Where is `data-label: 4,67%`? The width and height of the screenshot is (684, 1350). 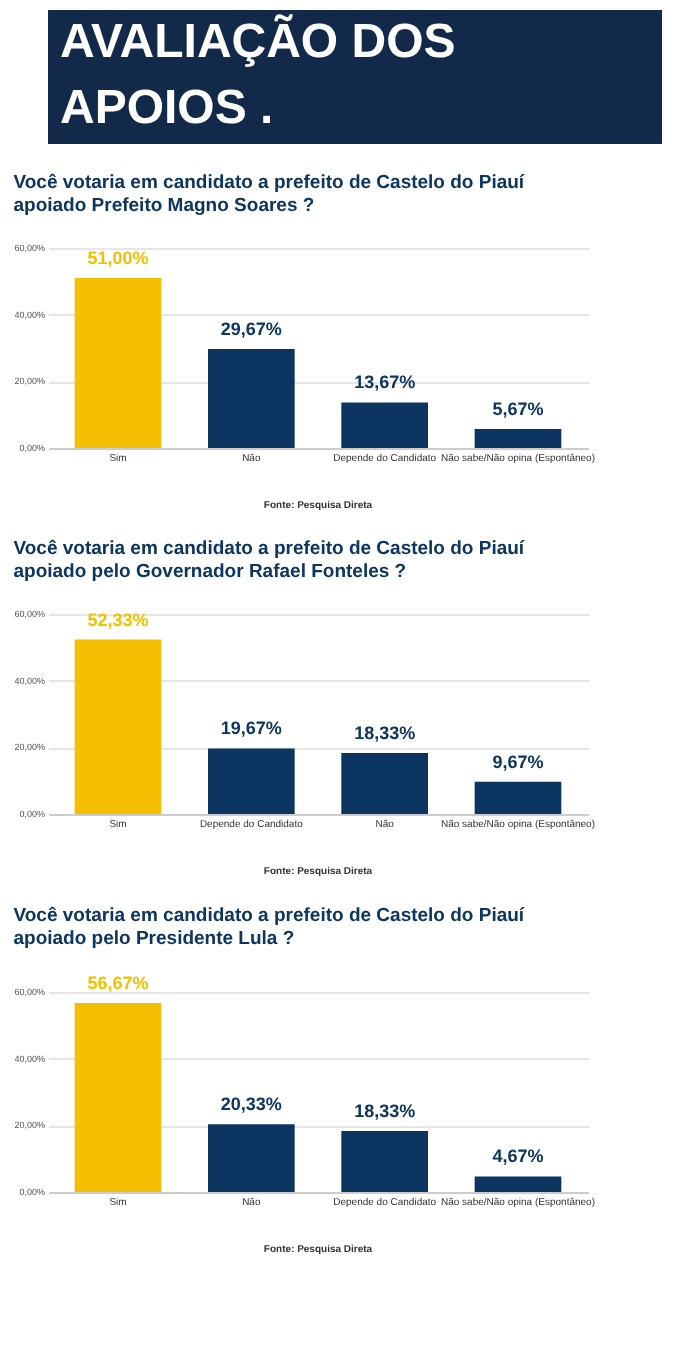 data-label: 4,67% is located at coordinates (518, 1156).